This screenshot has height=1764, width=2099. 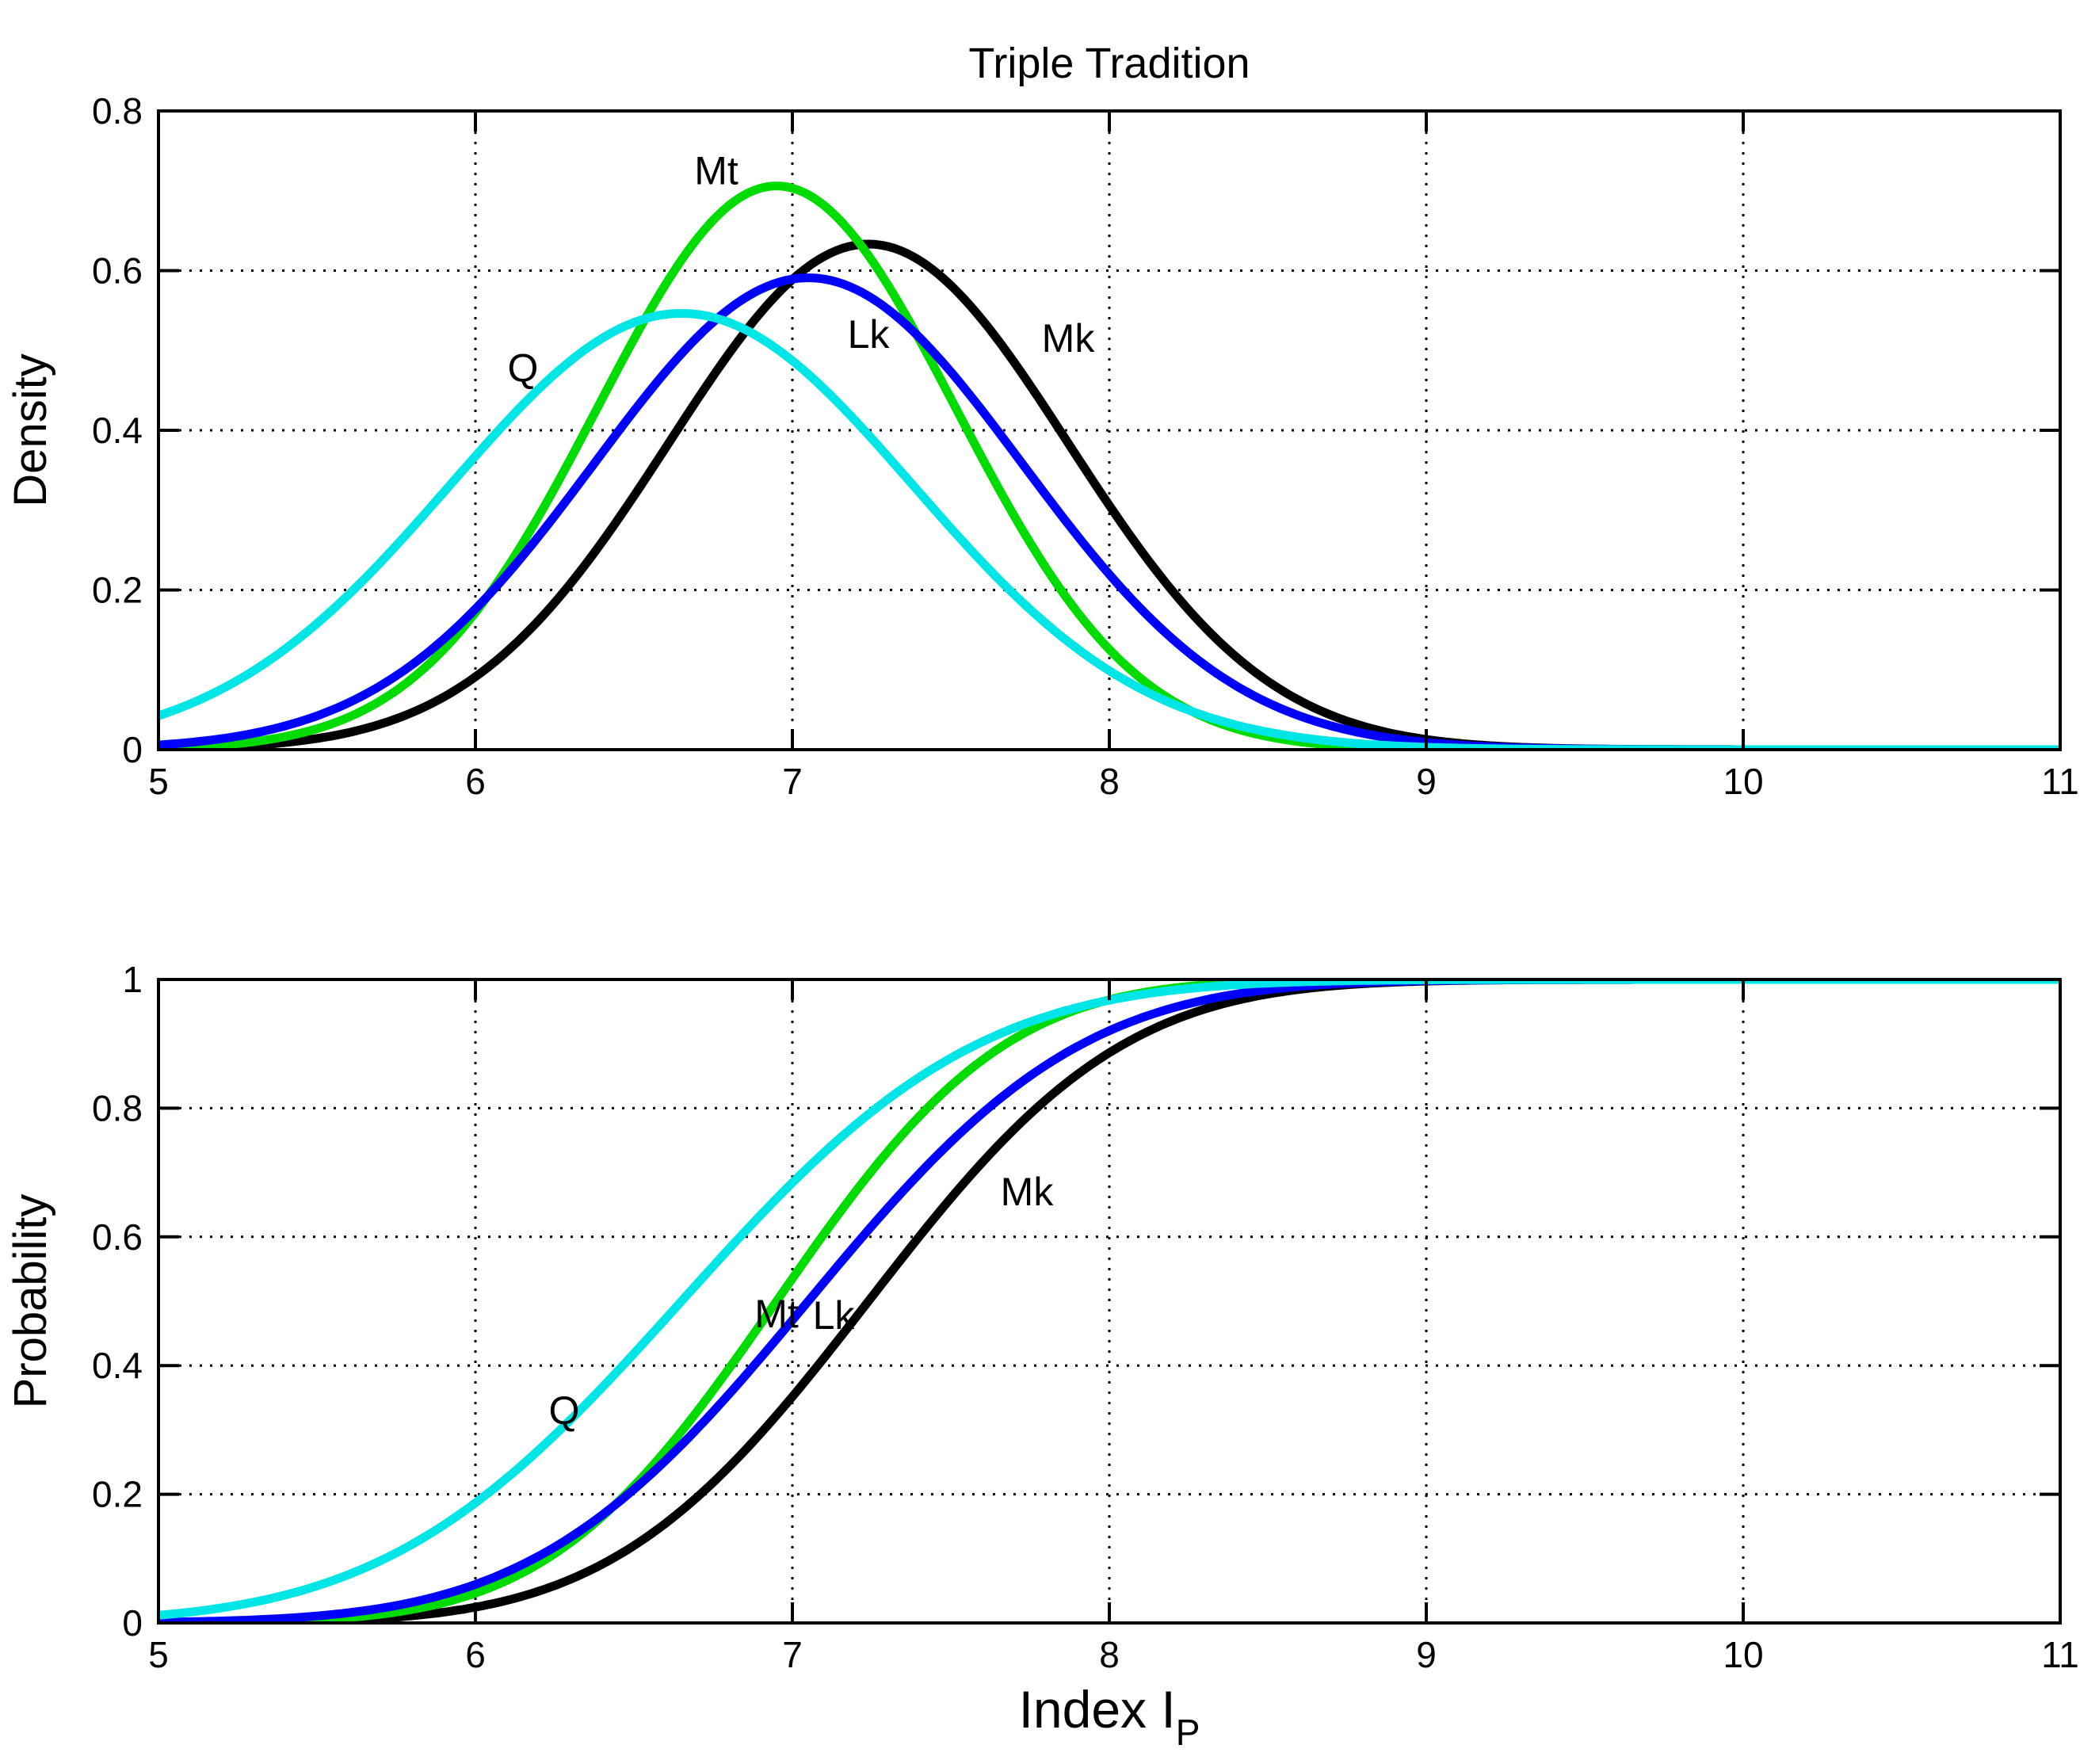 I want to click on figure-title: Triple Tradition, so click(x=1109, y=63).